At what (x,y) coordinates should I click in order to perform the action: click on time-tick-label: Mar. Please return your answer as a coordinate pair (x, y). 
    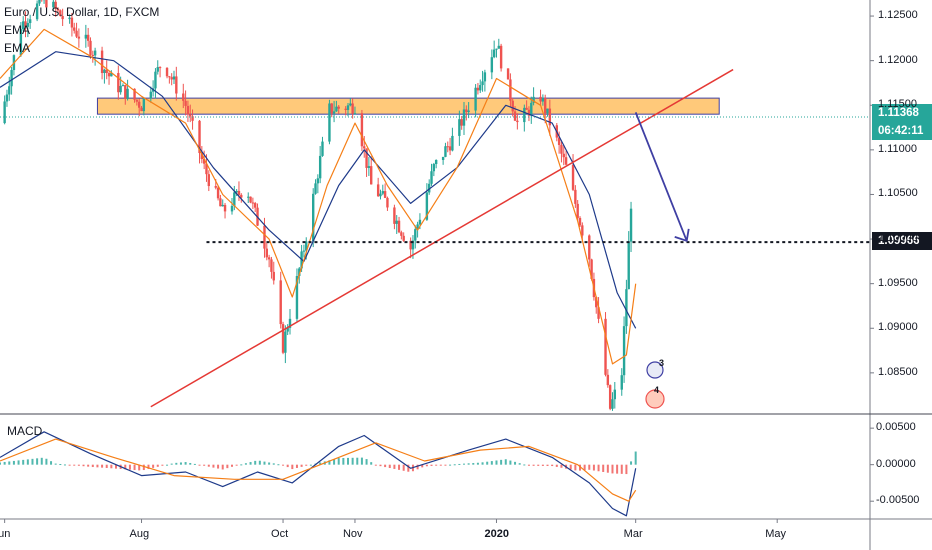
    Looking at the image, I should click on (633, 534).